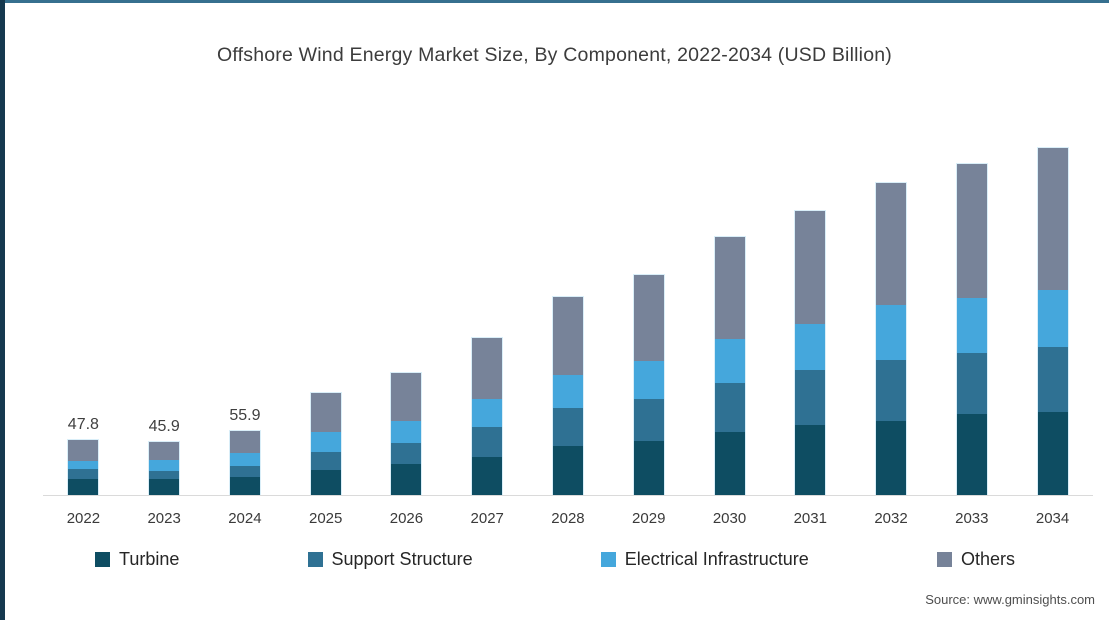 The height and width of the screenshot is (620, 1109). What do you see at coordinates (972, 518) in the screenshot?
I see `x-axis-label: 2033` at bounding box center [972, 518].